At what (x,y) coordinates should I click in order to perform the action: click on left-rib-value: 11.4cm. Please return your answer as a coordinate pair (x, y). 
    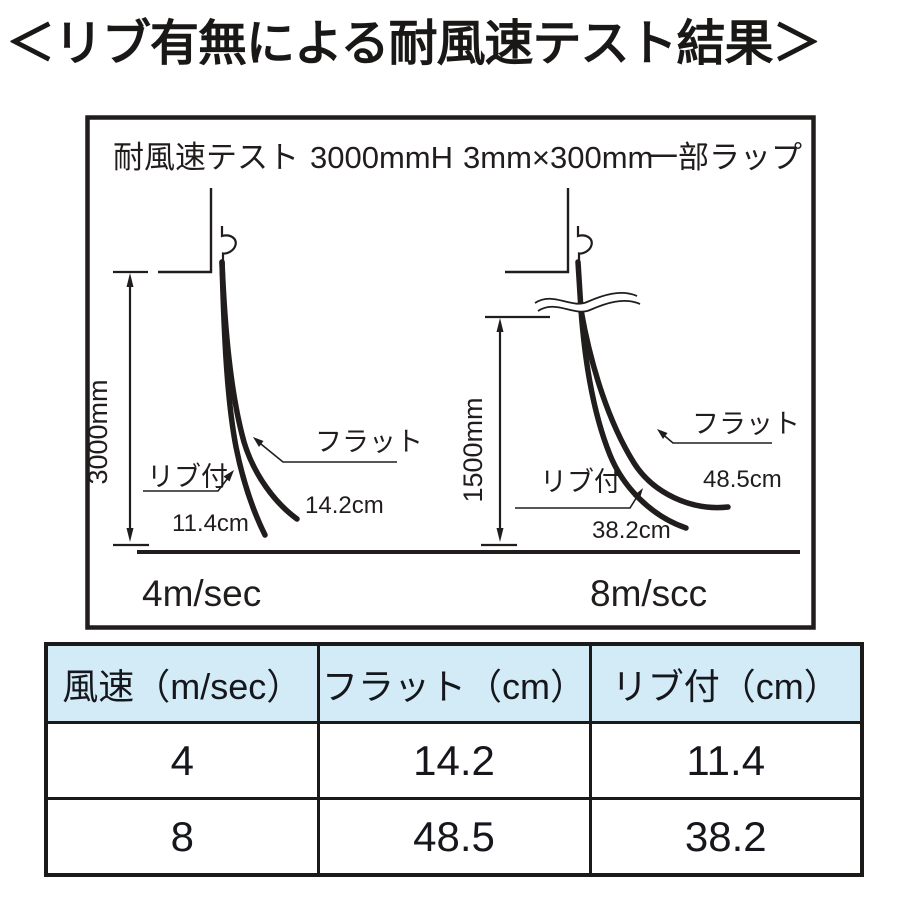
    Looking at the image, I should click on (210, 523).